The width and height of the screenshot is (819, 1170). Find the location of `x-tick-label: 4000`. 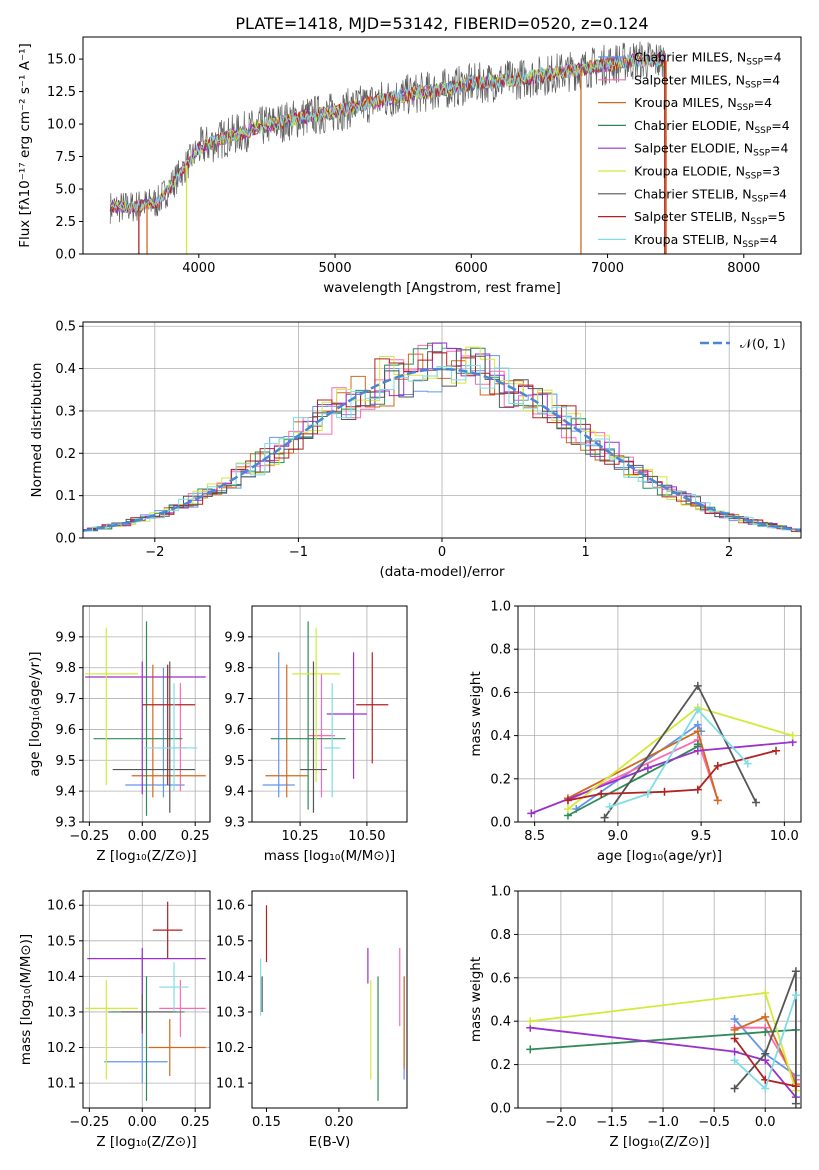

x-tick-label: 4000 is located at coordinates (198, 268).